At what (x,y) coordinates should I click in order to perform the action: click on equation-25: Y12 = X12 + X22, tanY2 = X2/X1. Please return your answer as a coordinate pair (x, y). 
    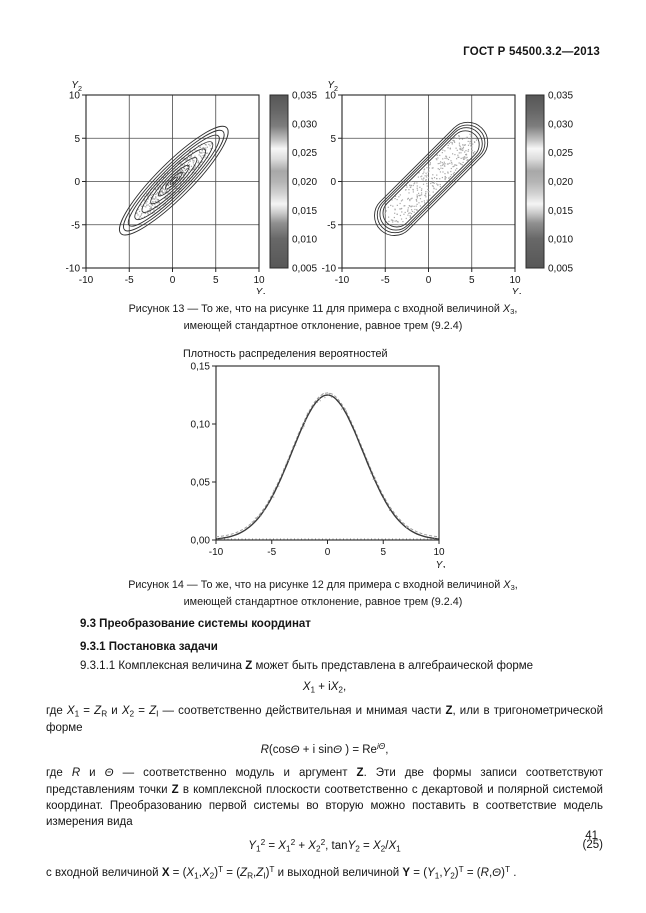
    Looking at the image, I should click on (324, 845).